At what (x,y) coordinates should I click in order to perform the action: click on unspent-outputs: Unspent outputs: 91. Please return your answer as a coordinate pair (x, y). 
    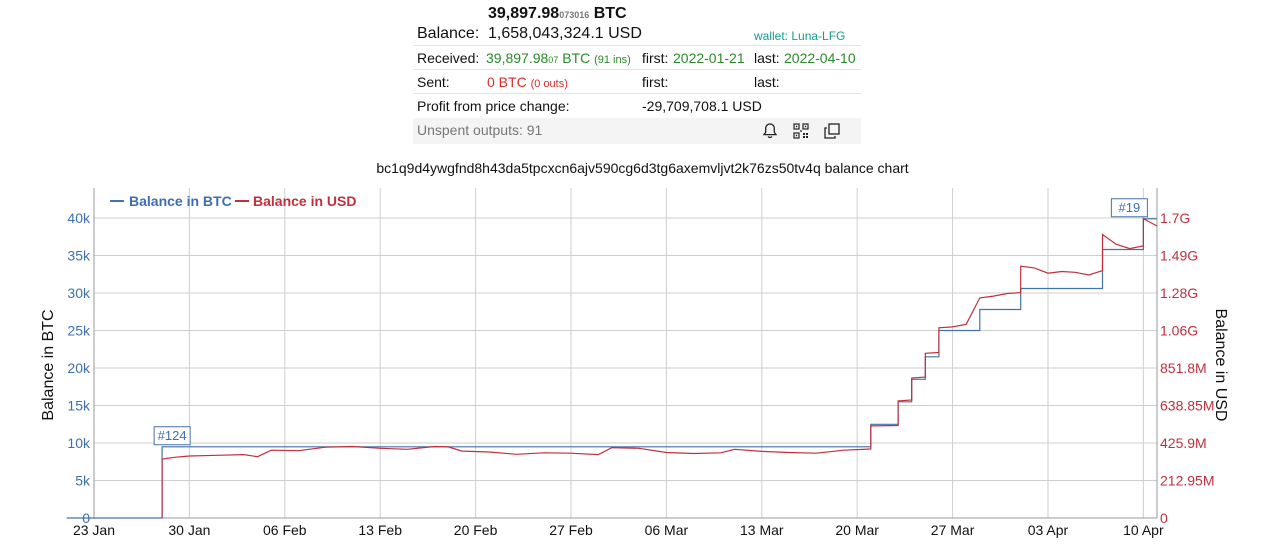
    Looking at the image, I should click on (480, 130).